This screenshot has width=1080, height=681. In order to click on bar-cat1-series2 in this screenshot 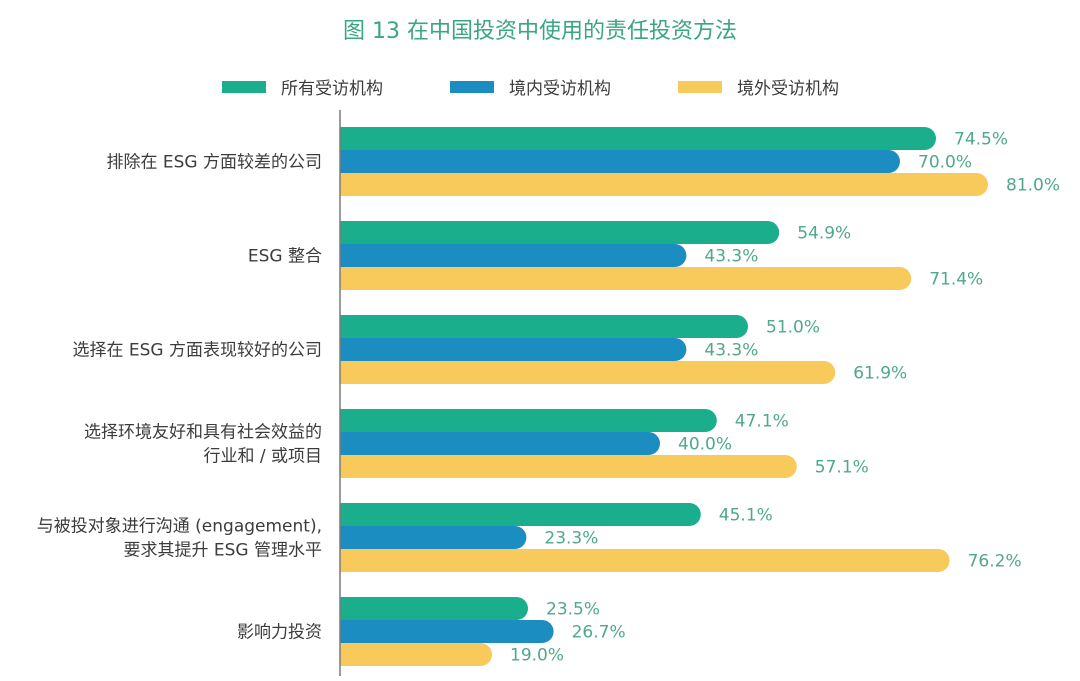, I will do `click(620, 161)`.